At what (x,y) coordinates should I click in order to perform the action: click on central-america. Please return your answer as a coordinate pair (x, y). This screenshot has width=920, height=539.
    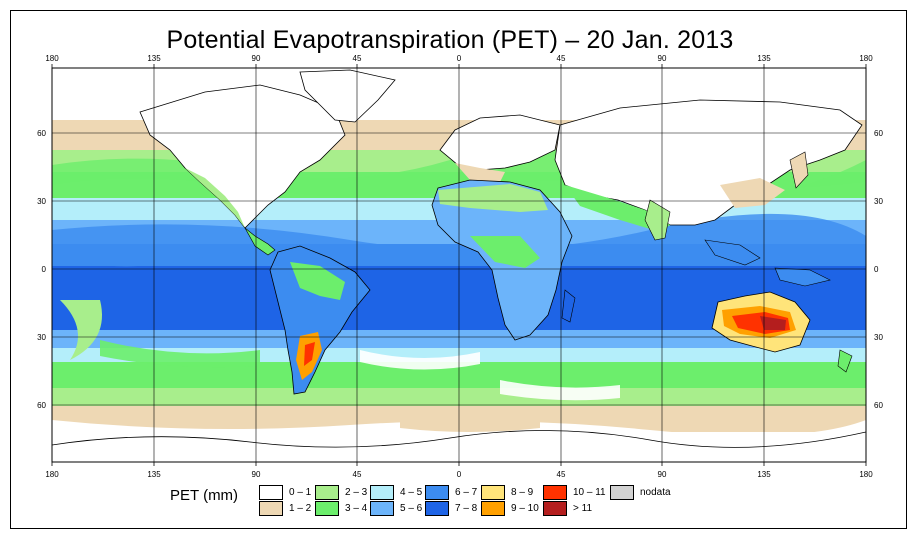
    Looking at the image, I should click on (260, 241).